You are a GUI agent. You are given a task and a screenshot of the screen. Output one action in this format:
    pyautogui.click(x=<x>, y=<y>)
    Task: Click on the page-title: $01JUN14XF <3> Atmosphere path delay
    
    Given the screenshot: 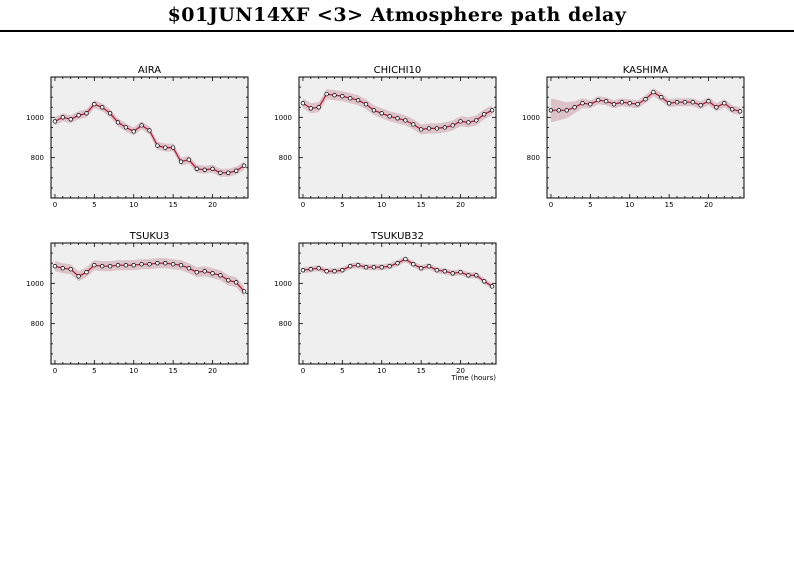 What is the action you would take?
    pyautogui.click(x=397, y=15)
    